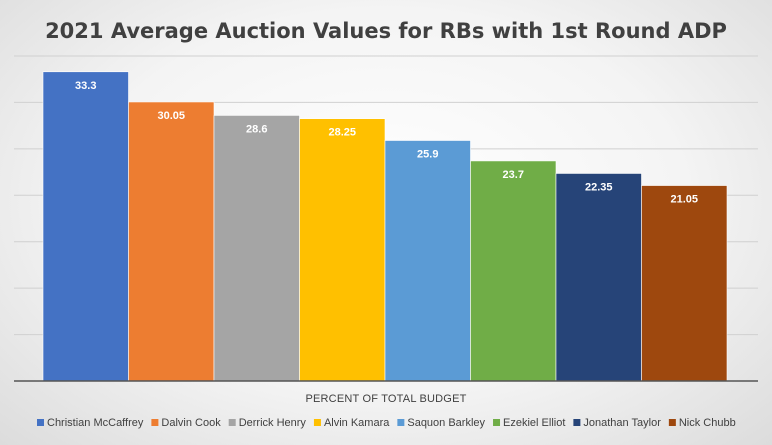 This screenshot has height=445, width=772. I want to click on legend-label: Ezekiel Elliot, so click(534, 423).